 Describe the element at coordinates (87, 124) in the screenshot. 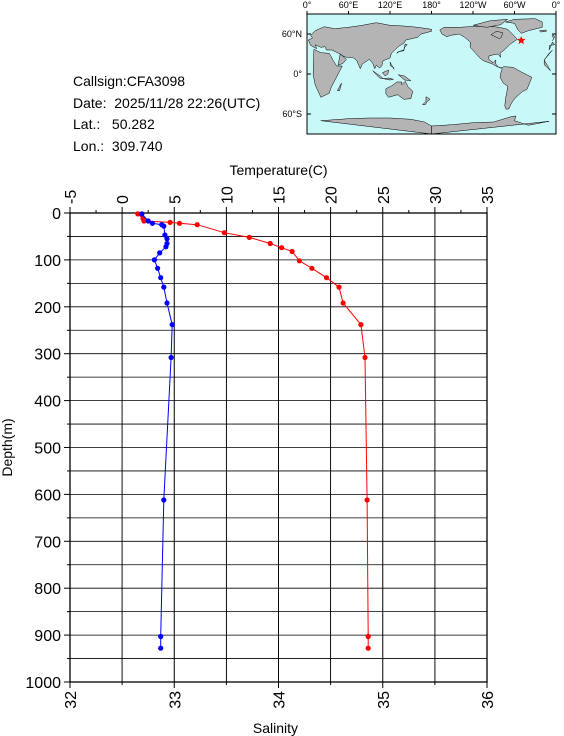

I see `lat-label: Lat.:` at that location.